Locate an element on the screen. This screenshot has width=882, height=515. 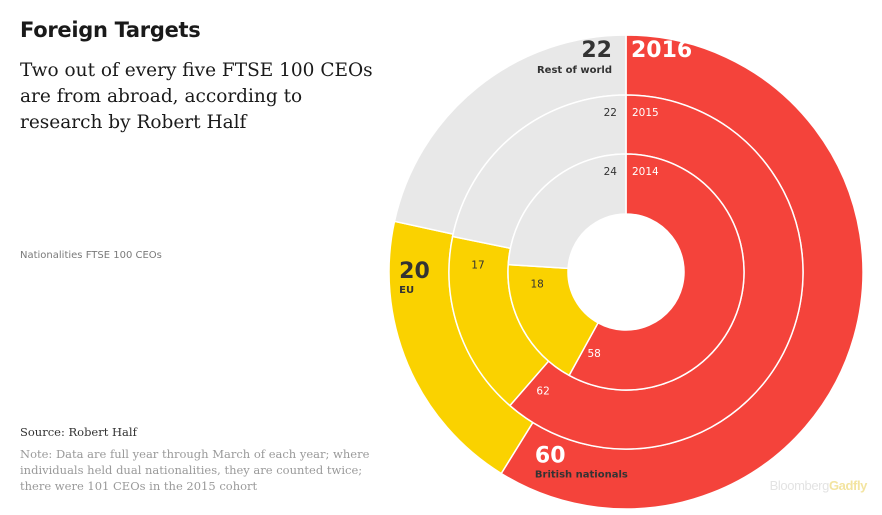
source-note: Source: Robert Half is located at coordinates (78, 432).